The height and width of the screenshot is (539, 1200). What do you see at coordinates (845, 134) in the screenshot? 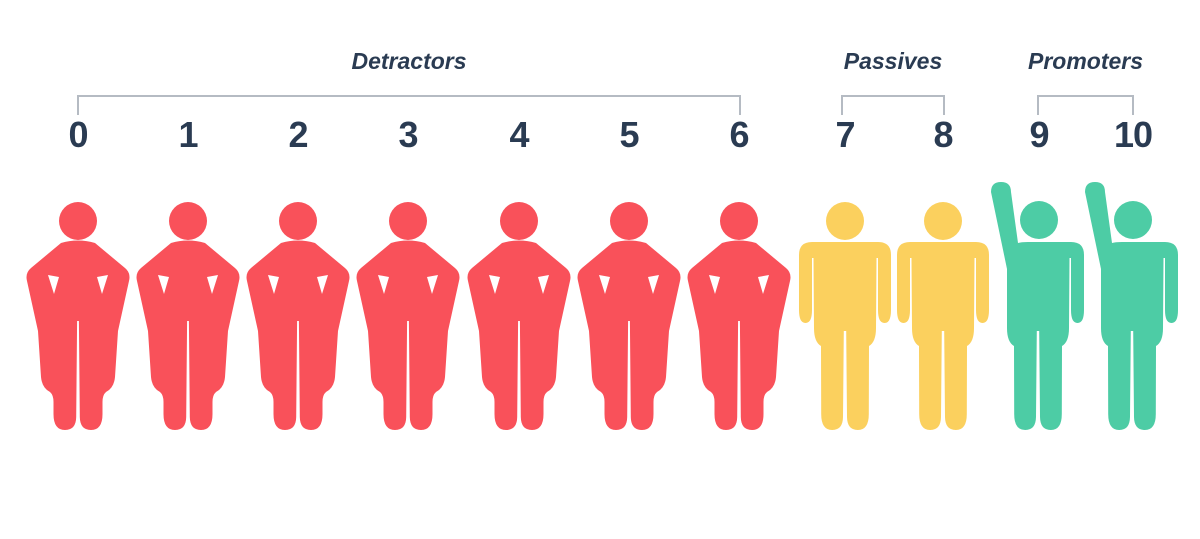
I see `score-label-7: 7` at bounding box center [845, 134].